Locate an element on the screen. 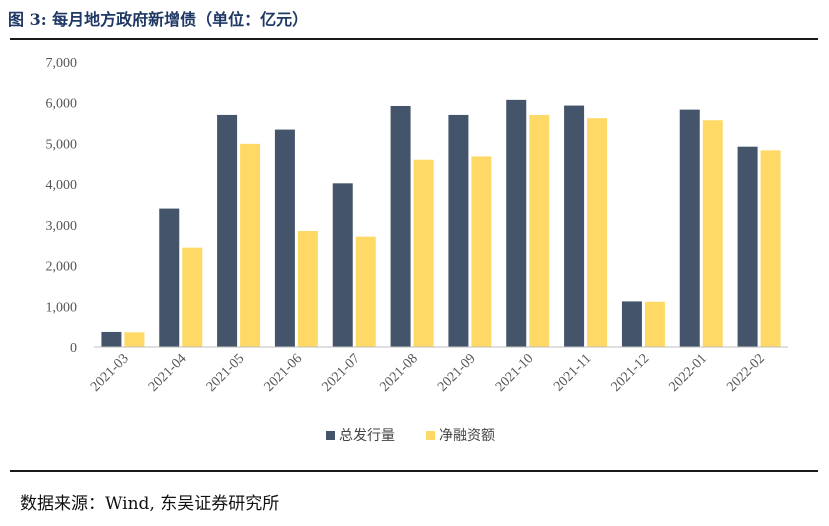 This screenshot has width=829, height=526. x-tick-label: 2021-12 is located at coordinates (631, 373).